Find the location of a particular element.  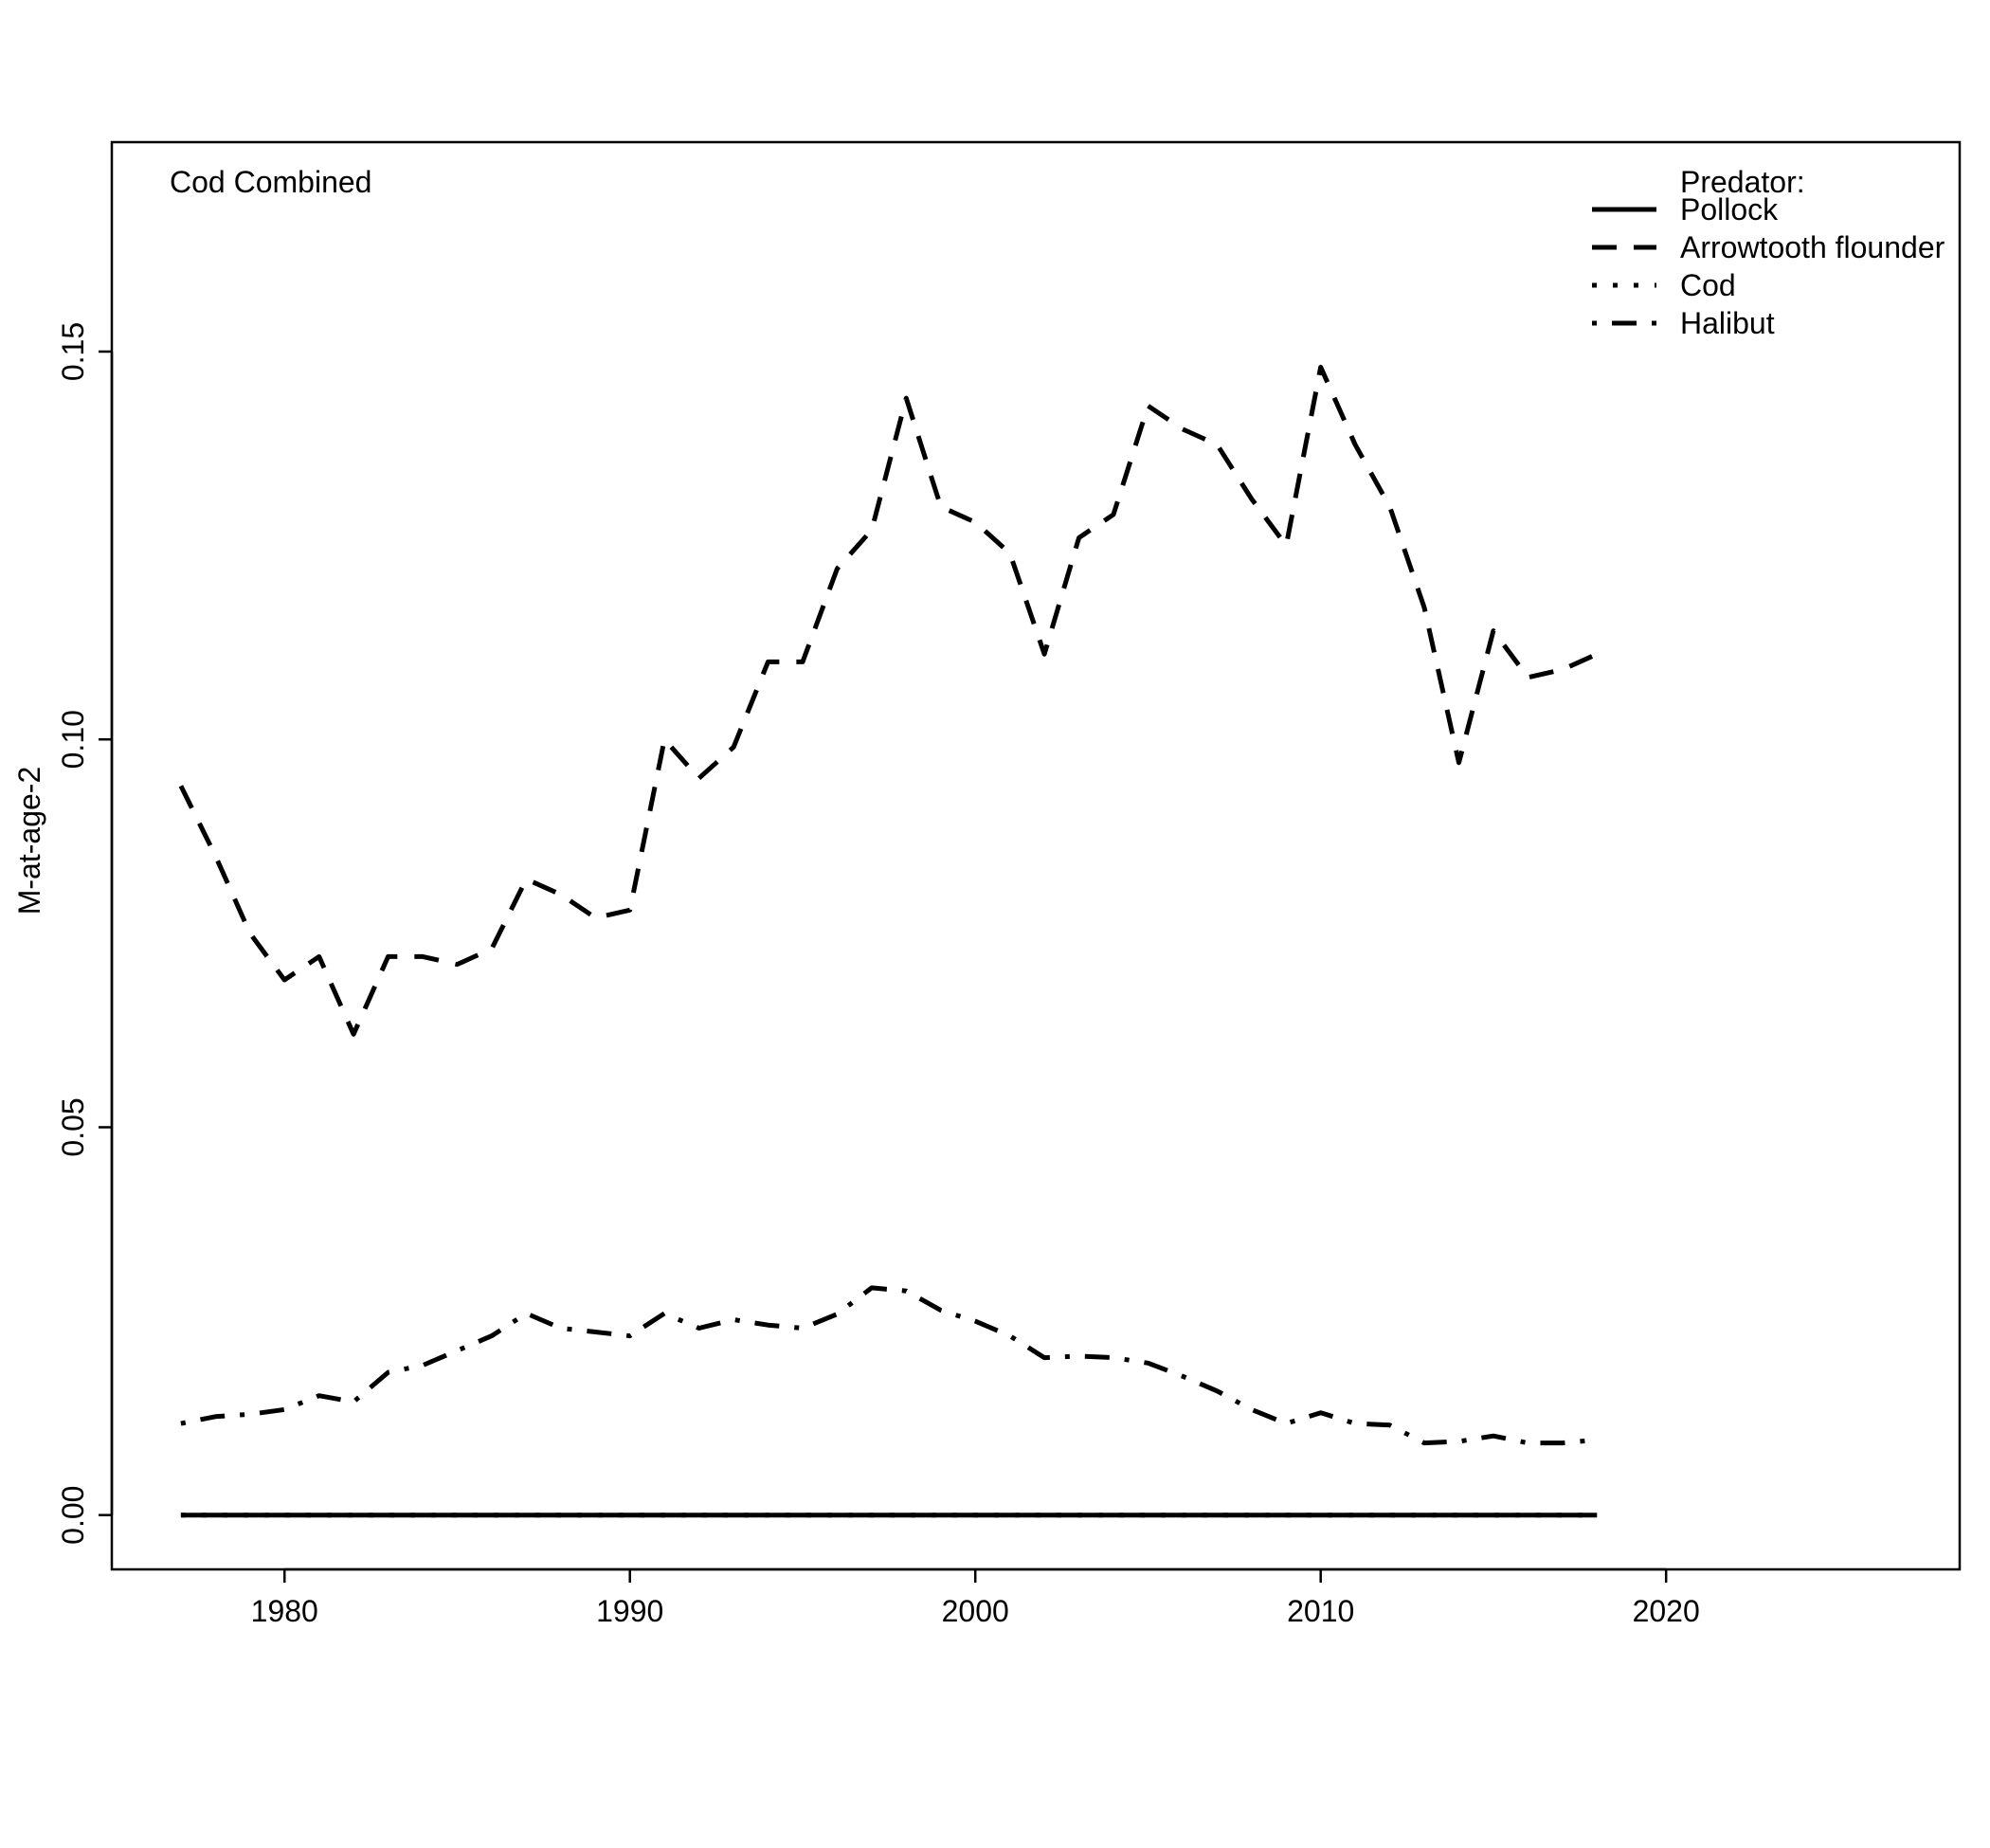

legend-label: Cod is located at coordinates (1708, 285).